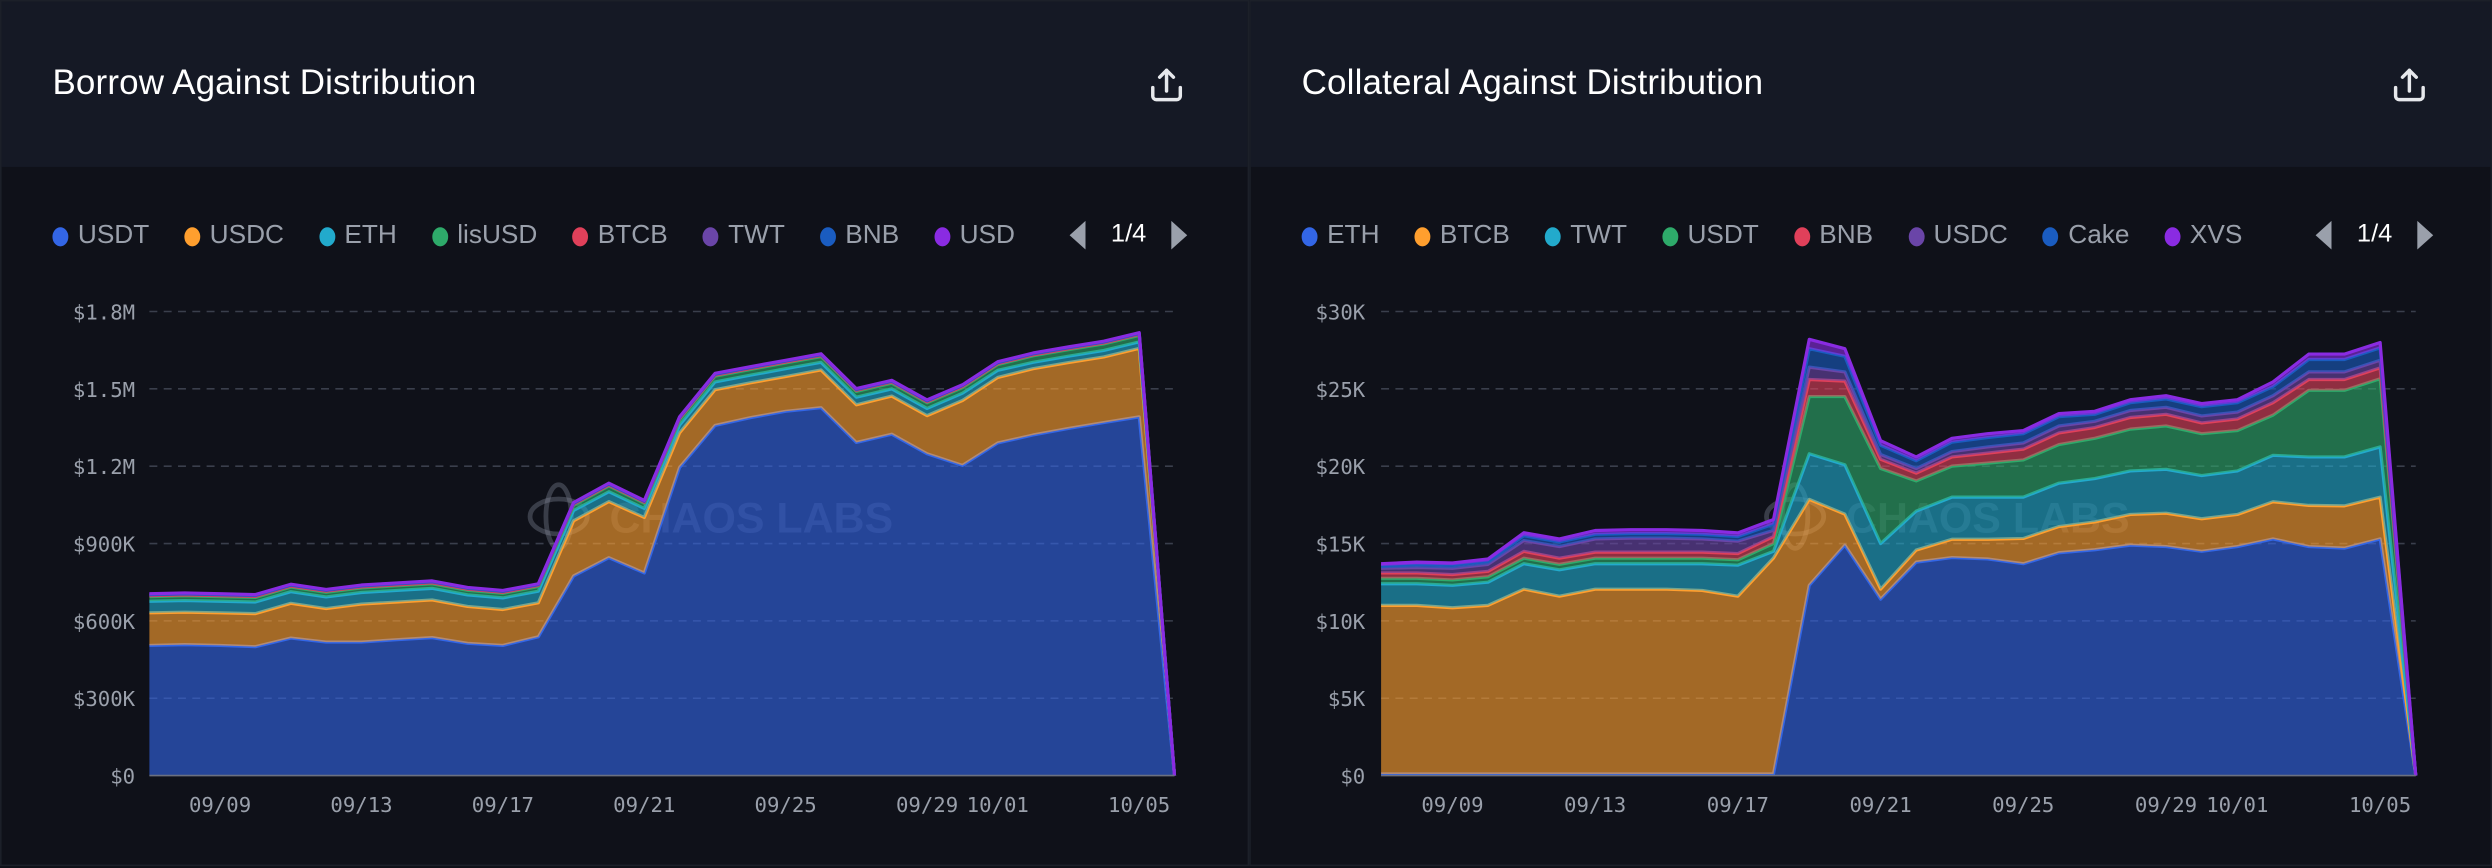 Image resolution: width=2492 pixels, height=868 pixels. I want to click on legend-label: ETH, so click(370, 235).